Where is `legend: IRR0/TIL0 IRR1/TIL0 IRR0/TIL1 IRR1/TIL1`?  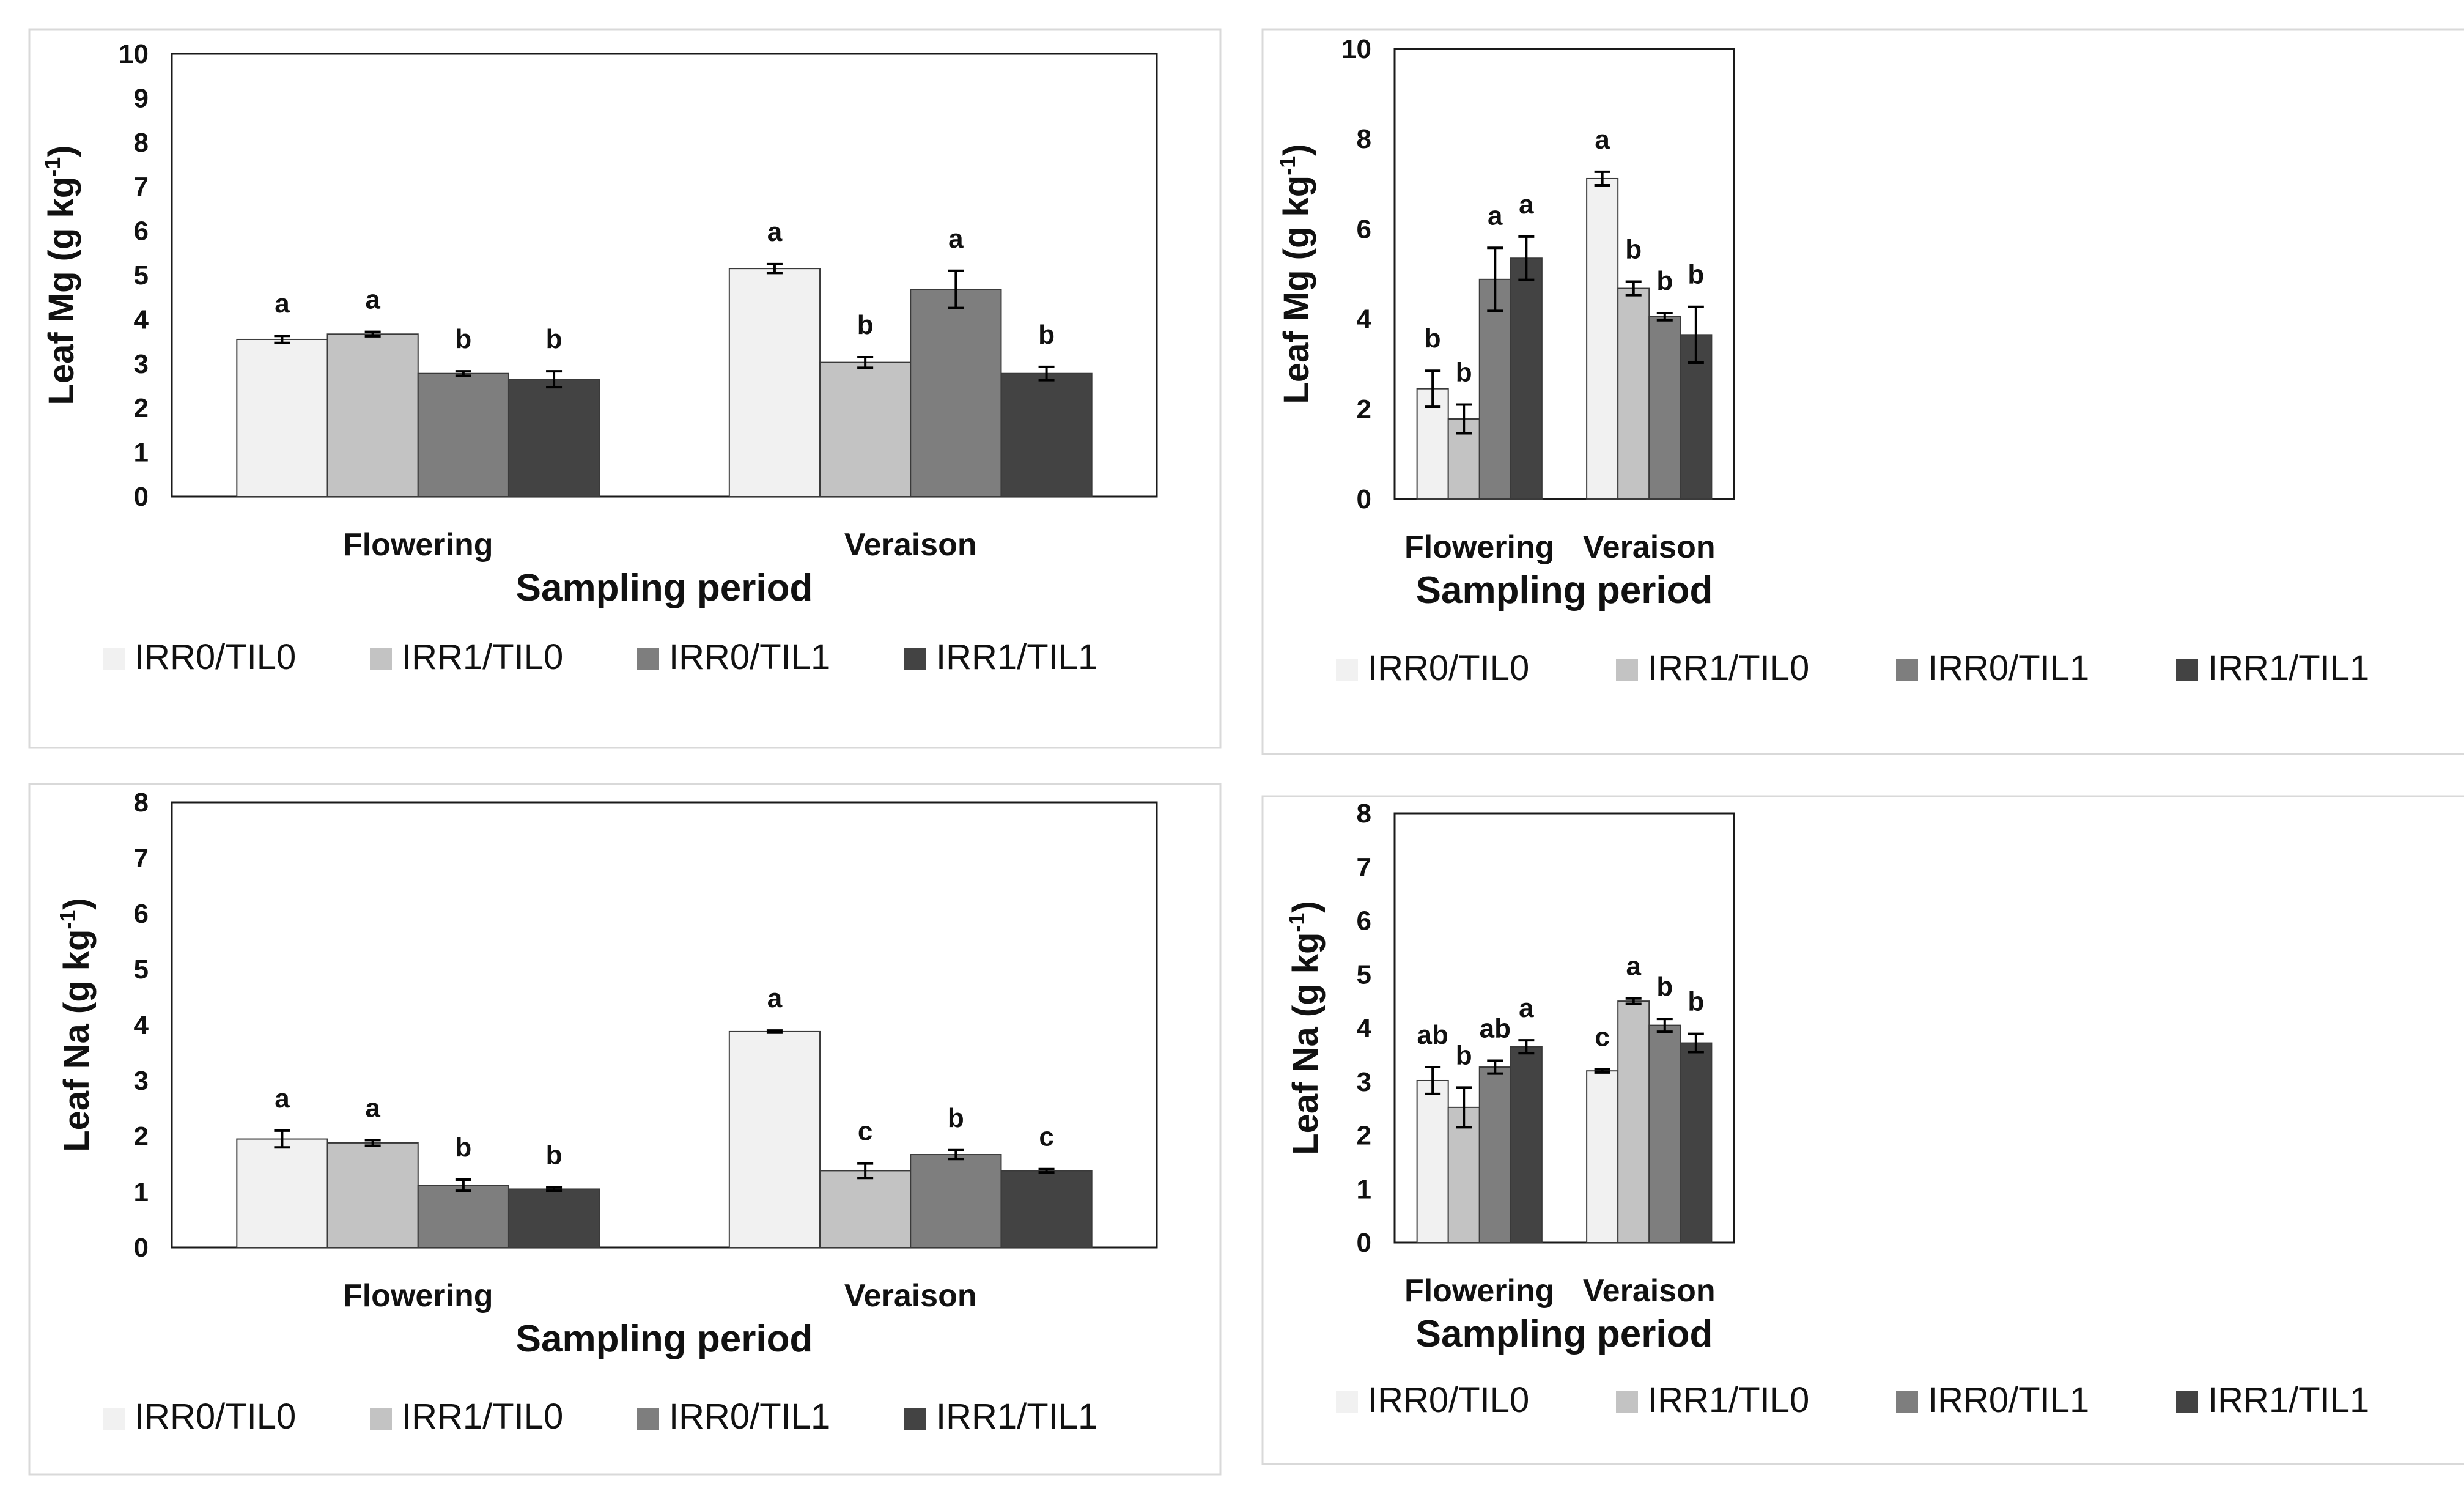 legend: IRR0/TIL0 IRR1/TIL0 IRR0/TIL1 IRR1/TIL1 is located at coordinates (600, 1416).